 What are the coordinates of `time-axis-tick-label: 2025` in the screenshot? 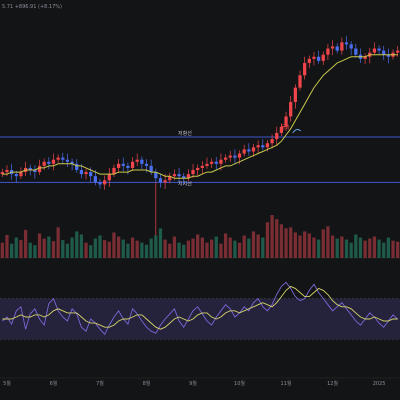 It's located at (379, 384).